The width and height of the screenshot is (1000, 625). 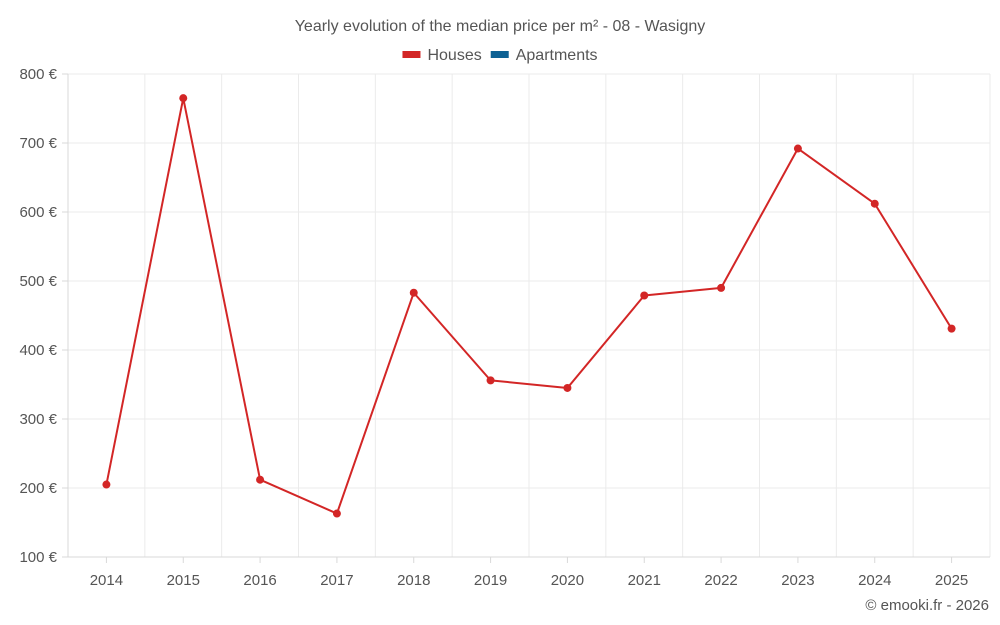 What do you see at coordinates (927, 605) in the screenshot?
I see `credit-text: © emooki.fr - 2026` at bounding box center [927, 605].